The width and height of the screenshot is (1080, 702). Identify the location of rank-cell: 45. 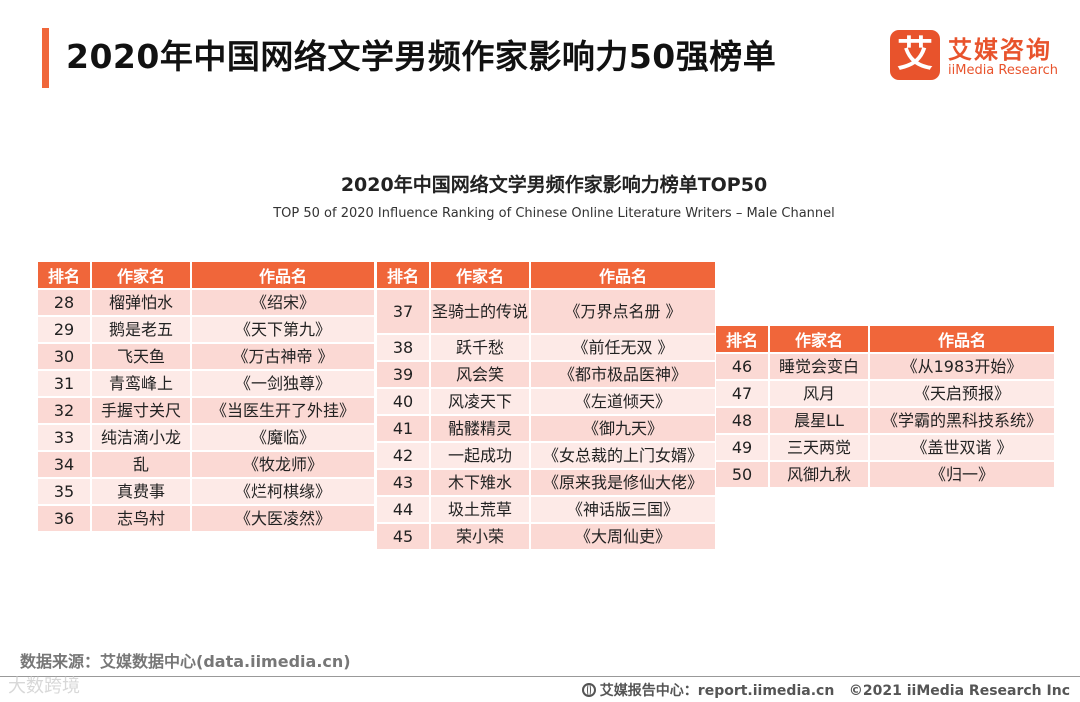
(404, 537).